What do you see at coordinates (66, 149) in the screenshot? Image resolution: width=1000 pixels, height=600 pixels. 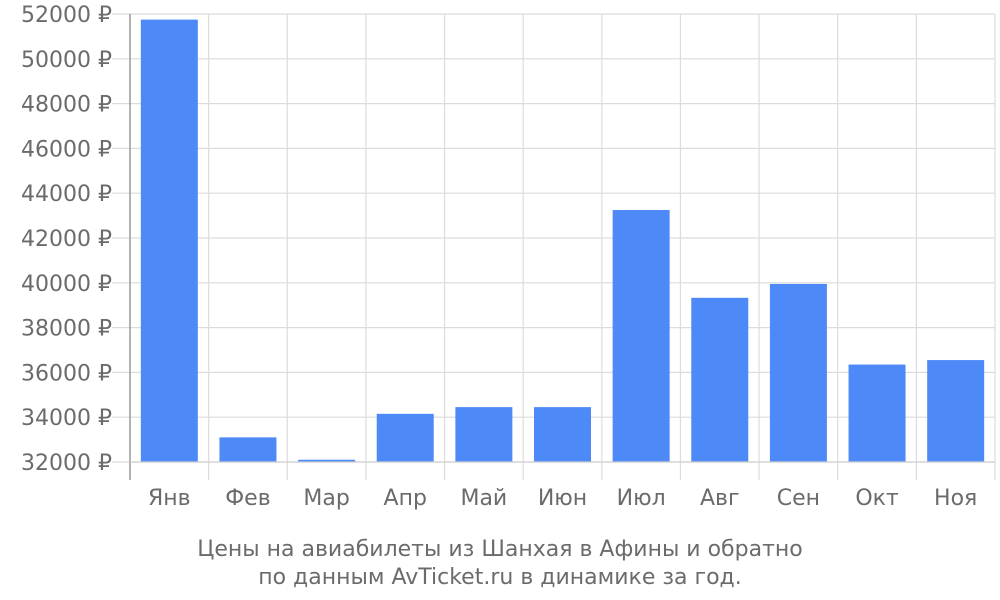 I see `y-tick-label: 46000 ₽` at bounding box center [66, 149].